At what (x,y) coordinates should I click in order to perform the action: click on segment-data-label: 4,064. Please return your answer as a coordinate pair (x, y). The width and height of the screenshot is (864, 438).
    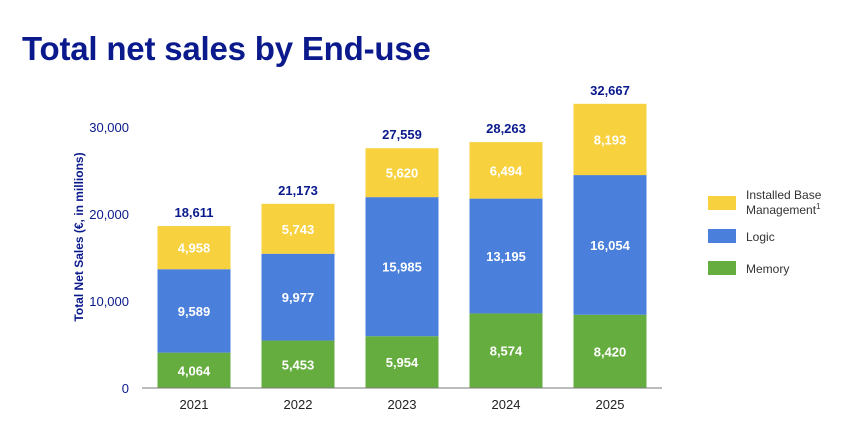
    Looking at the image, I should click on (194, 370).